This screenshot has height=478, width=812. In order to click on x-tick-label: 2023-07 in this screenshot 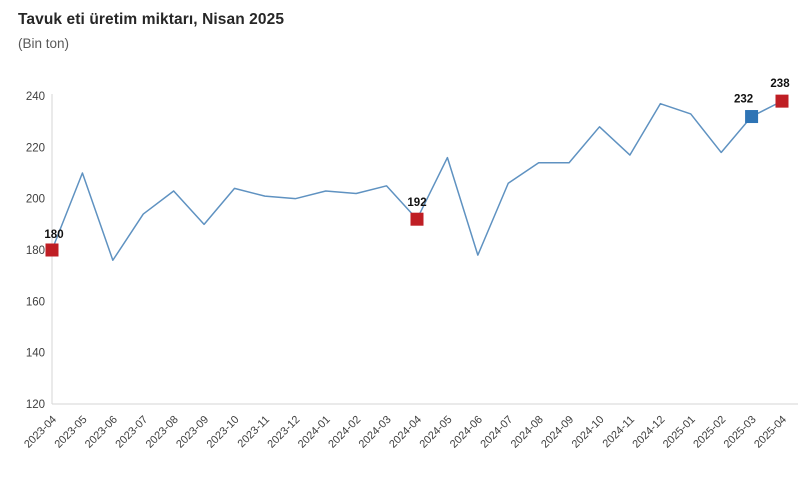, I will do `click(131, 432)`.